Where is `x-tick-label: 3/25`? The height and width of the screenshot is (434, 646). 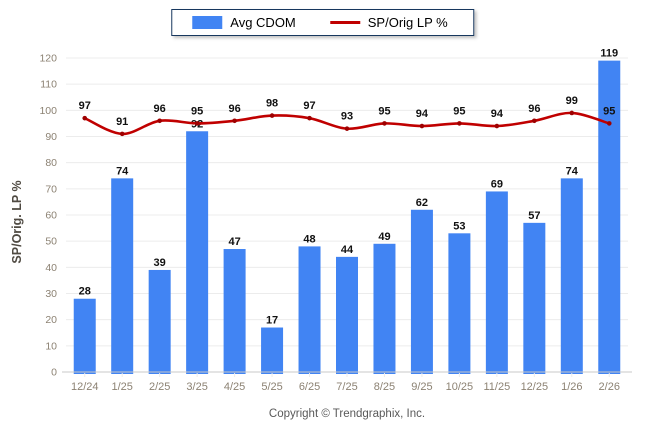
x-tick-label: 3/25 is located at coordinates (196, 387).